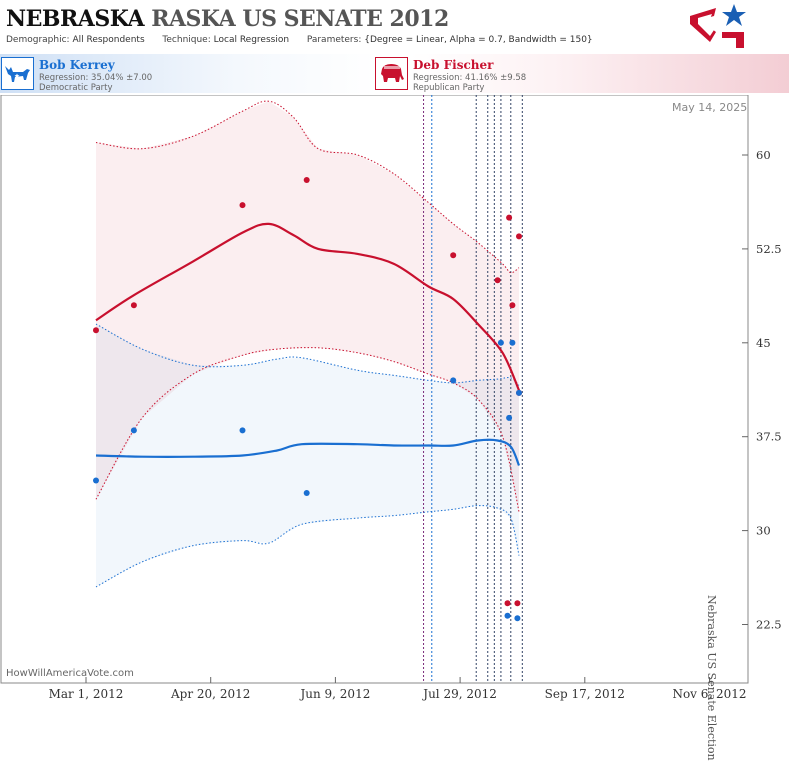 The height and width of the screenshot is (761, 789). What do you see at coordinates (334, 694) in the screenshot?
I see `x-tick-label: Jun 9, 2012` at bounding box center [334, 694].